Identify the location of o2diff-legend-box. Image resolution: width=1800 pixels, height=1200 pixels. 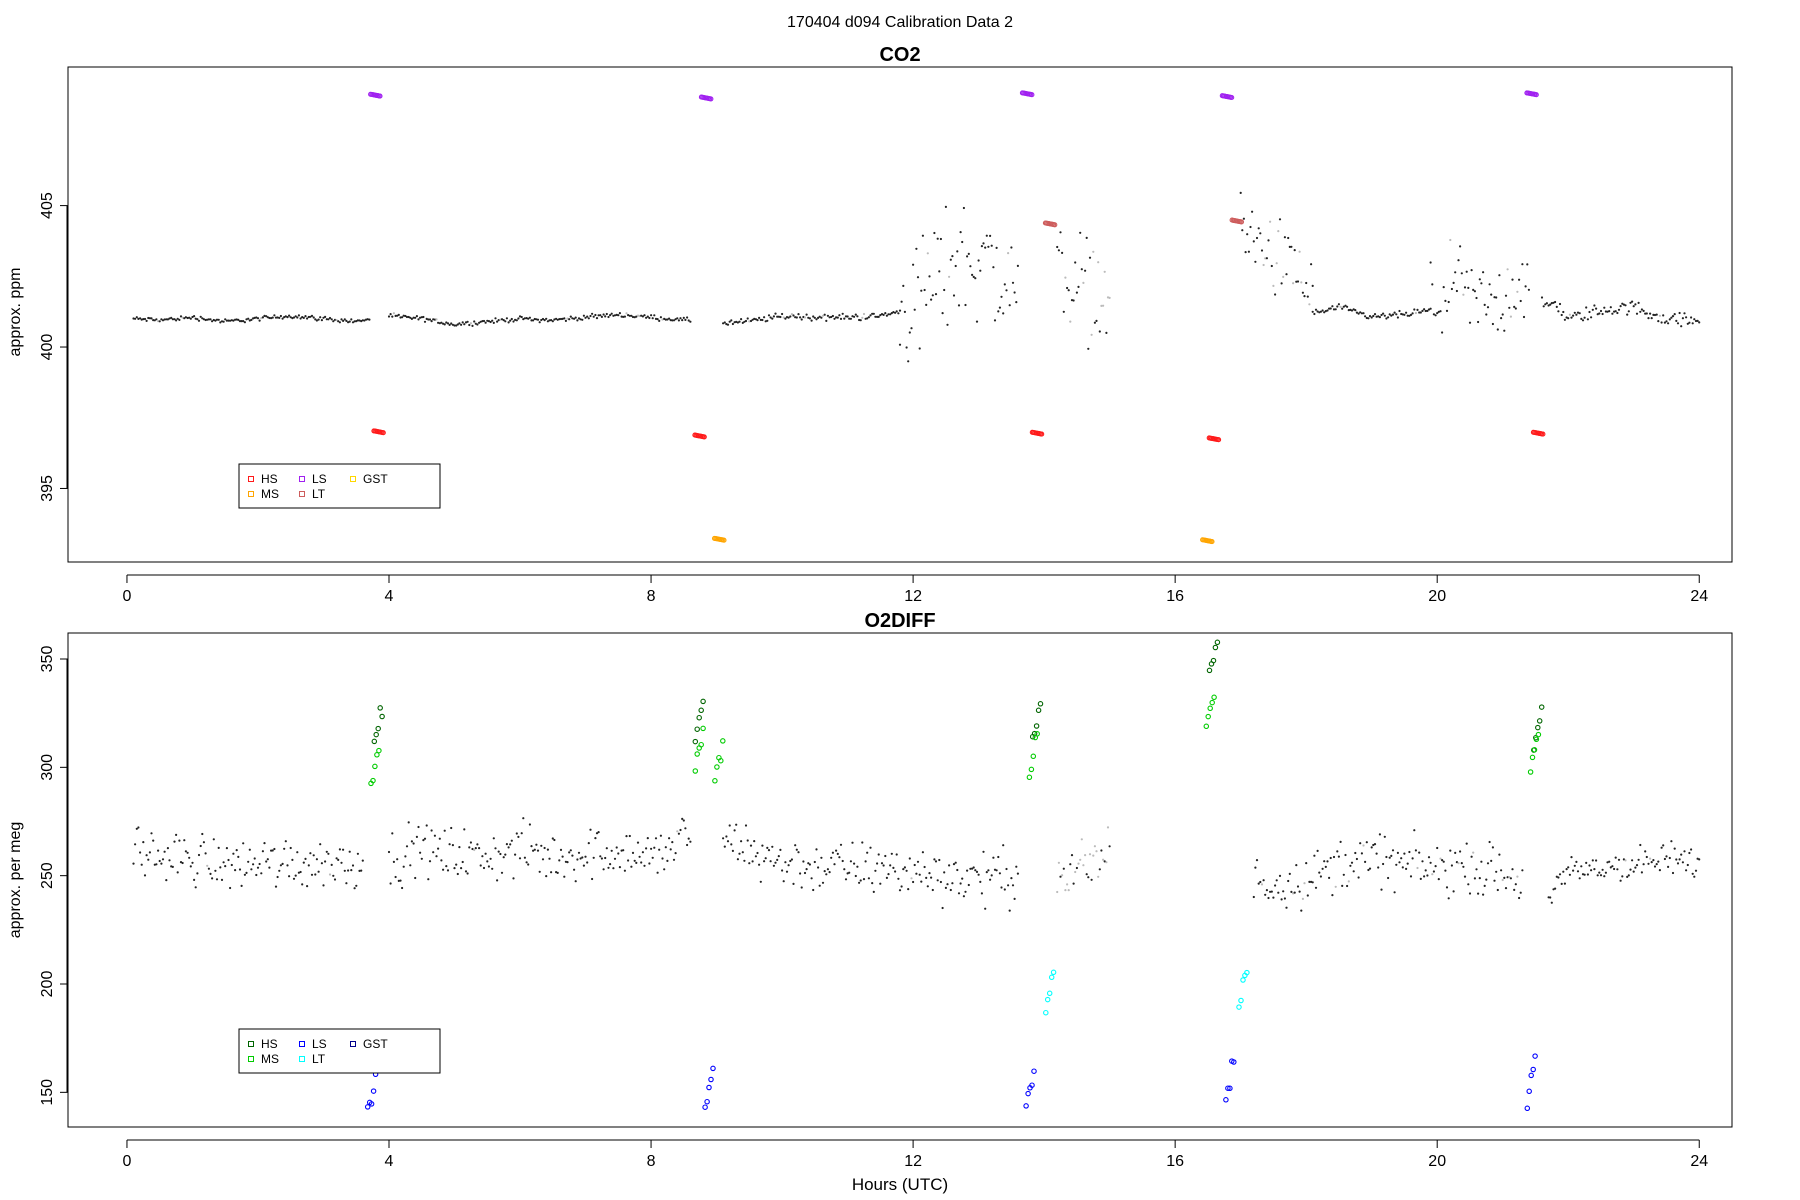
(339, 1051).